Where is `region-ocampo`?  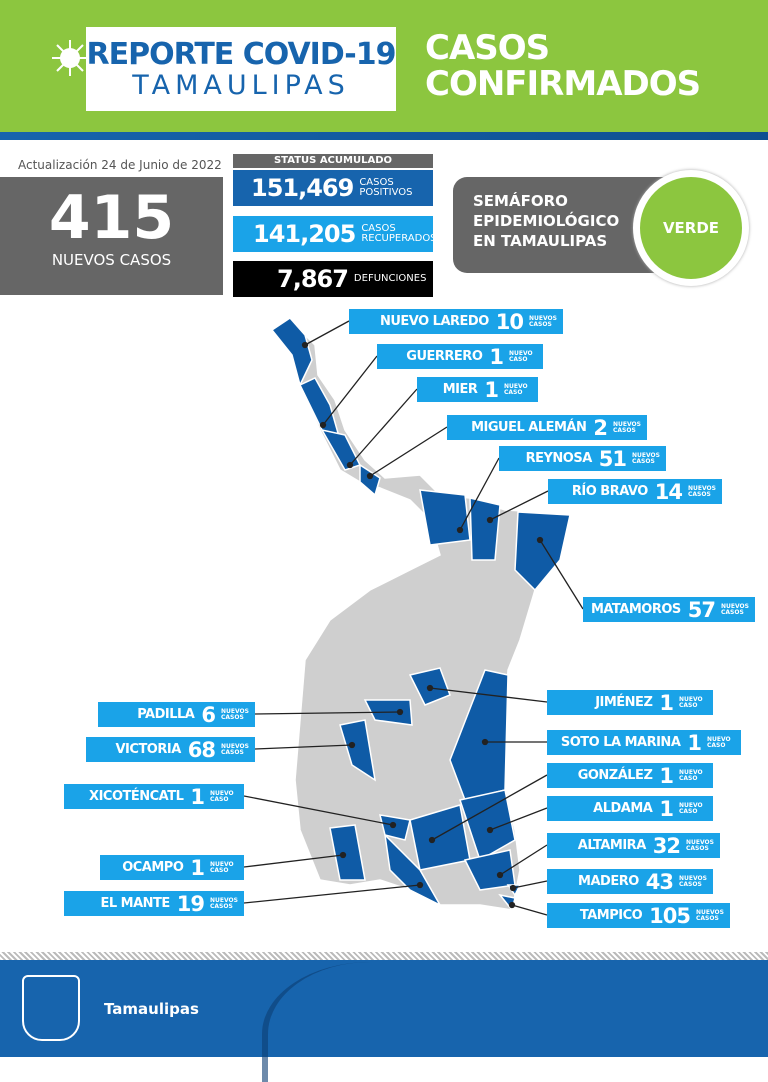 region-ocampo is located at coordinates (347, 852).